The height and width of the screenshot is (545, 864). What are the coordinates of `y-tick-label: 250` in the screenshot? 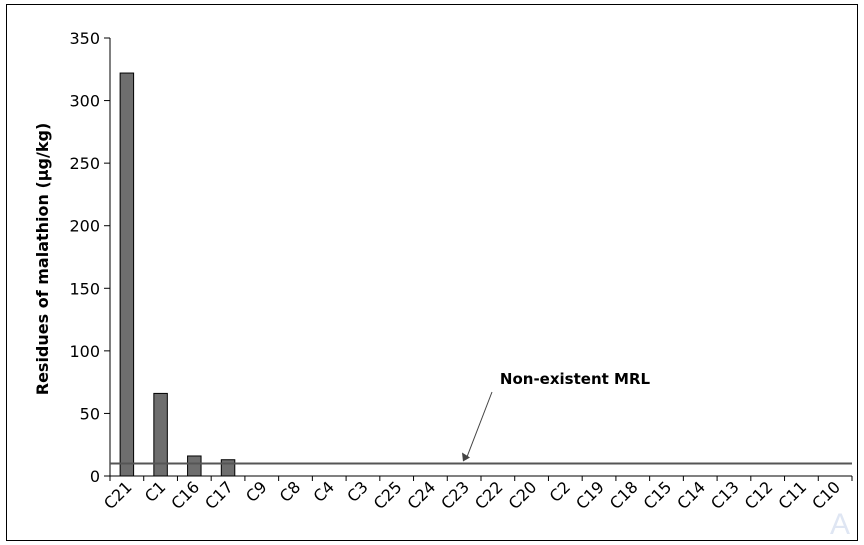 It's located at (84, 163).